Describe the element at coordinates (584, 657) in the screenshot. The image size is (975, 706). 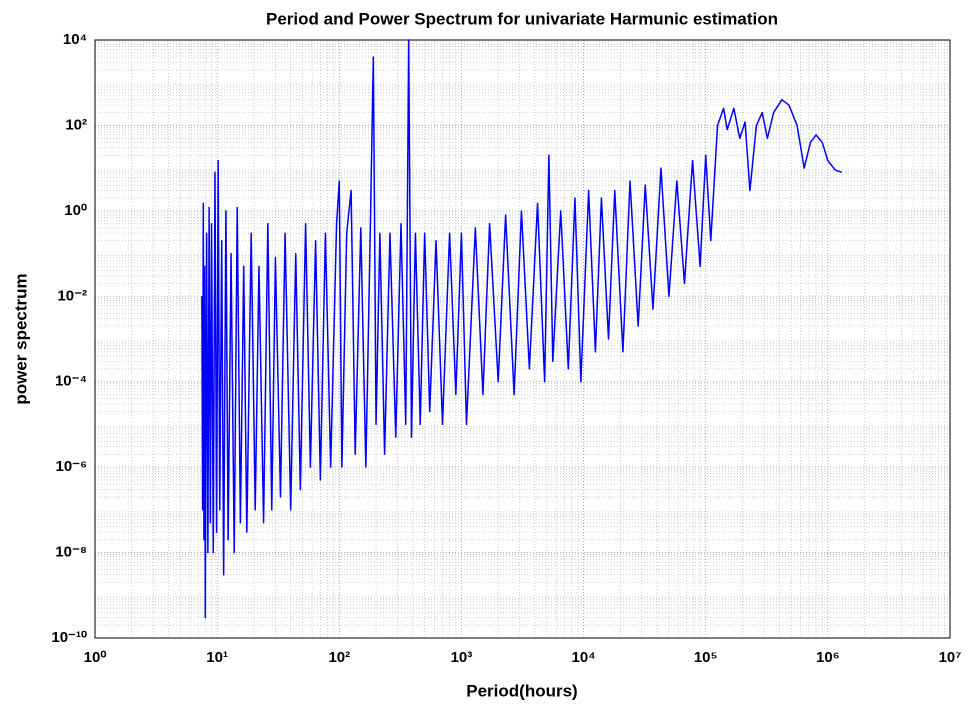
I see `x-tick-label: 10⁴` at that location.